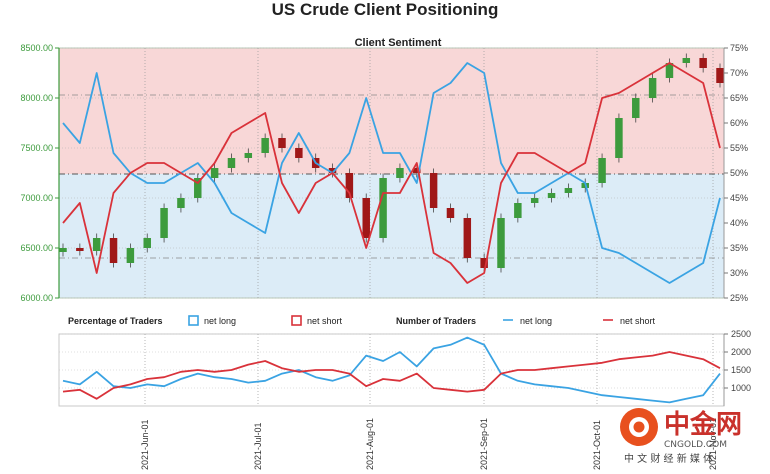 The width and height of the screenshot is (770, 474). Describe the element at coordinates (739, 273) in the screenshot. I see `sentiment-tick-label: 30%` at that location.